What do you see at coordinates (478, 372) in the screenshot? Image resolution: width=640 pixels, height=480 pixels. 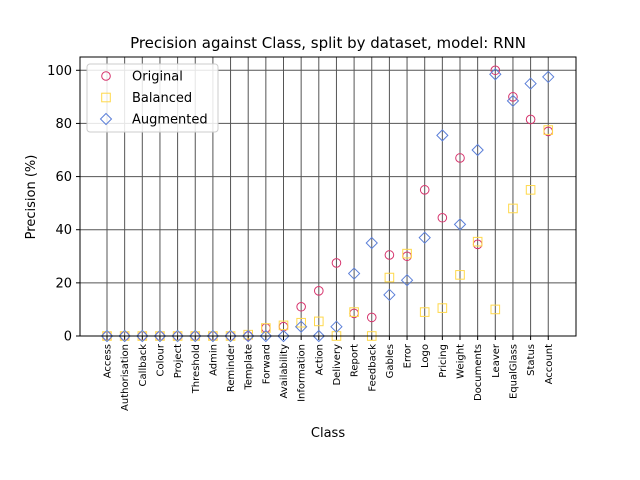 I see `x-tick-label: Documents` at bounding box center [478, 372].